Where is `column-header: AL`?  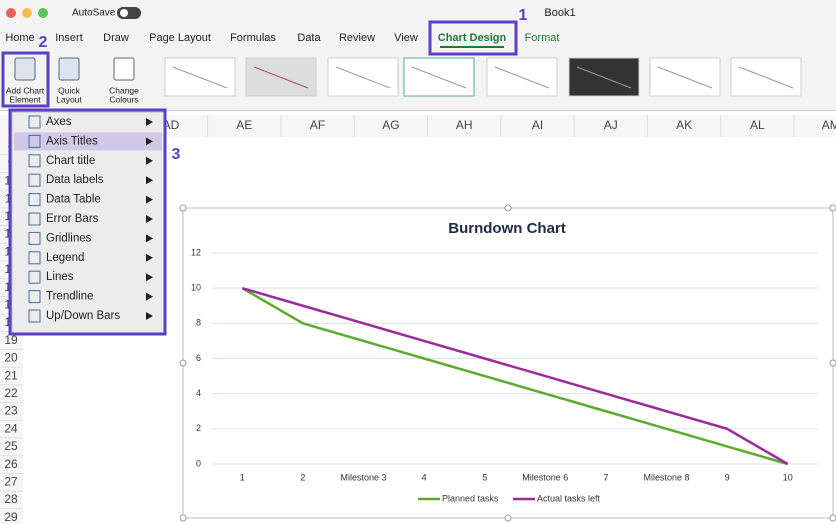 column-header: AL is located at coordinates (757, 125).